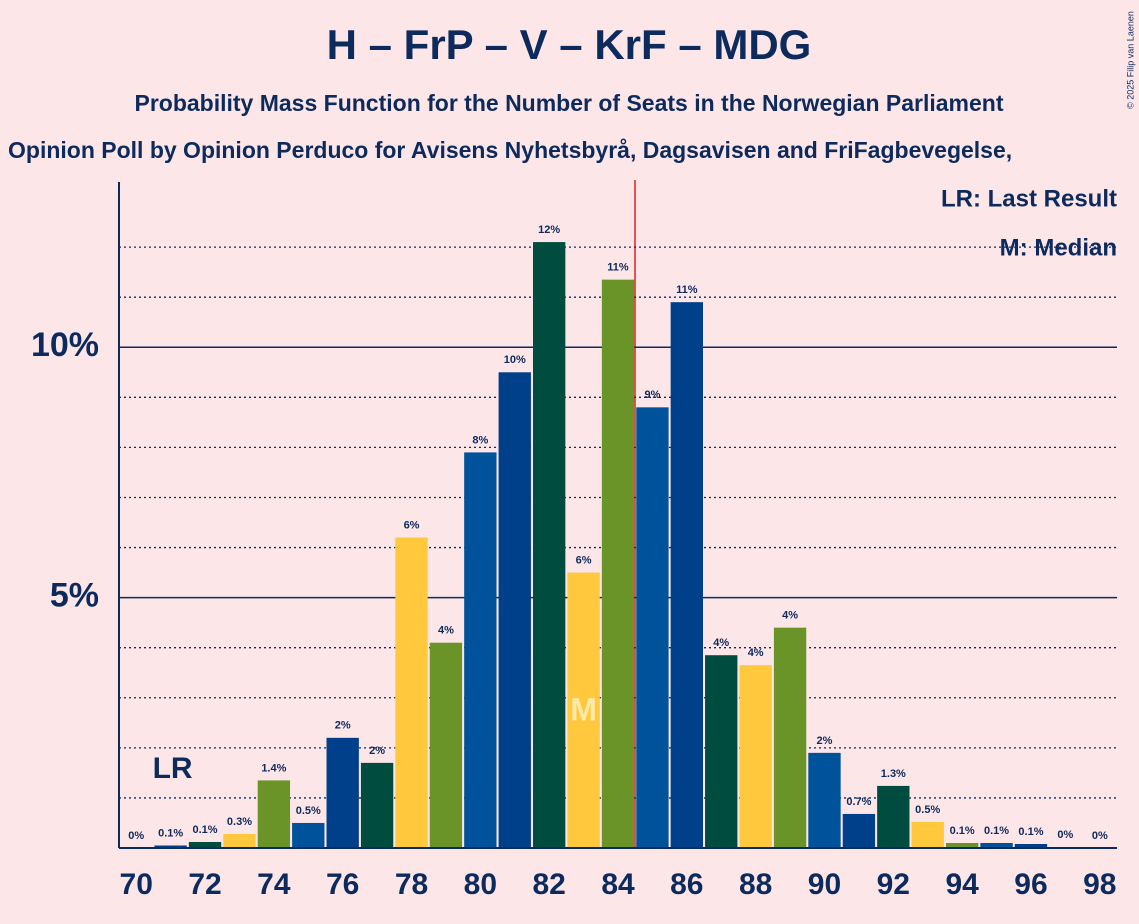 Image resolution: width=1139 pixels, height=924 pixels. What do you see at coordinates (273, 768) in the screenshot?
I see `value-label: 1.4%` at bounding box center [273, 768].